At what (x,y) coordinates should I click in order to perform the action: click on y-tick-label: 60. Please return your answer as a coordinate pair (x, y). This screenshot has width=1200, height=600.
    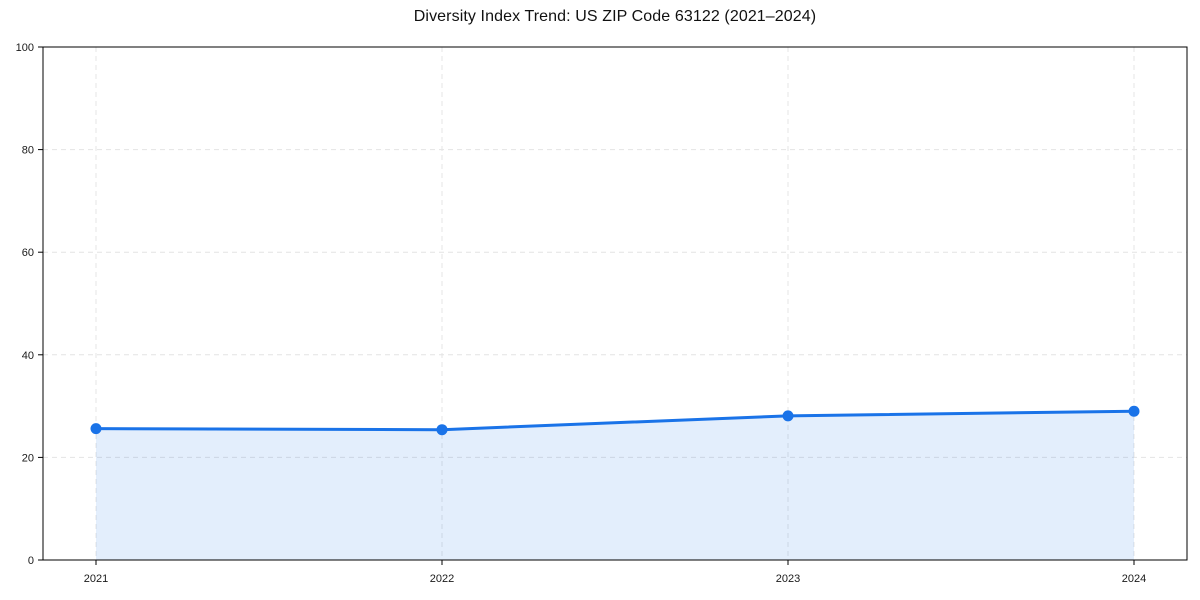
    Looking at the image, I should click on (28, 253).